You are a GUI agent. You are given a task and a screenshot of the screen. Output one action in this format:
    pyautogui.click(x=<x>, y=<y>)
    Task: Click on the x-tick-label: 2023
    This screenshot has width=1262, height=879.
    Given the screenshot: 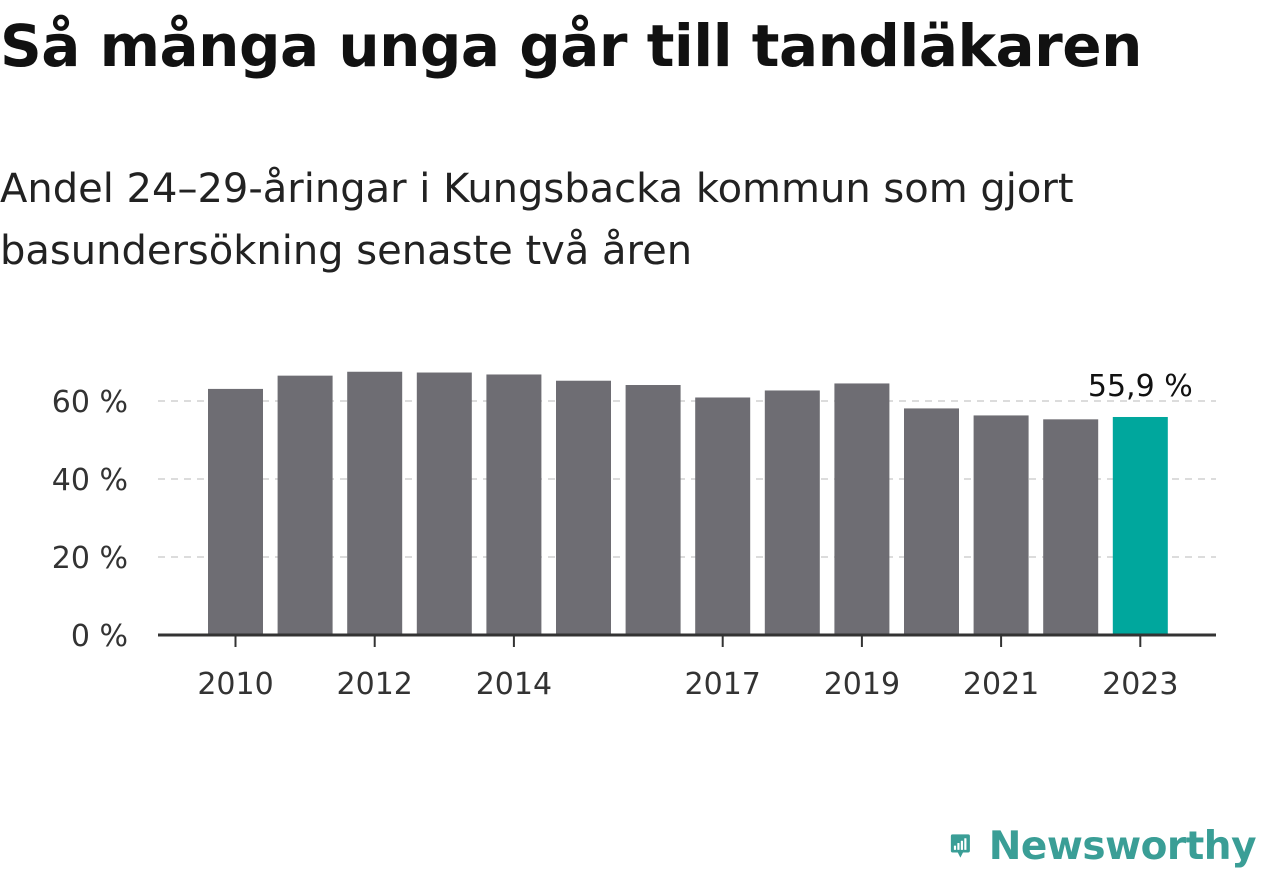 What is the action you would take?
    pyautogui.click(x=1140, y=684)
    